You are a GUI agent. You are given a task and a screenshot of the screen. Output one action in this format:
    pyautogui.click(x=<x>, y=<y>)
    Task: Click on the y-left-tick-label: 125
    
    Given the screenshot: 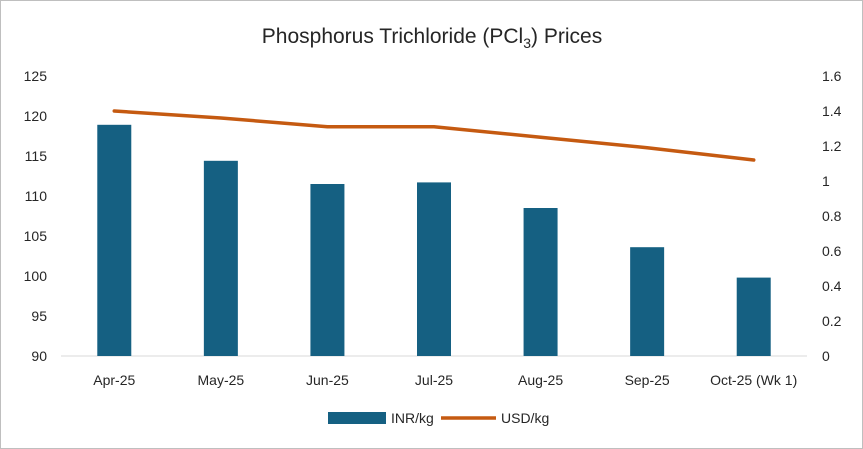 What is the action you would take?
    pyautogui.click(x=36, y=76)
    